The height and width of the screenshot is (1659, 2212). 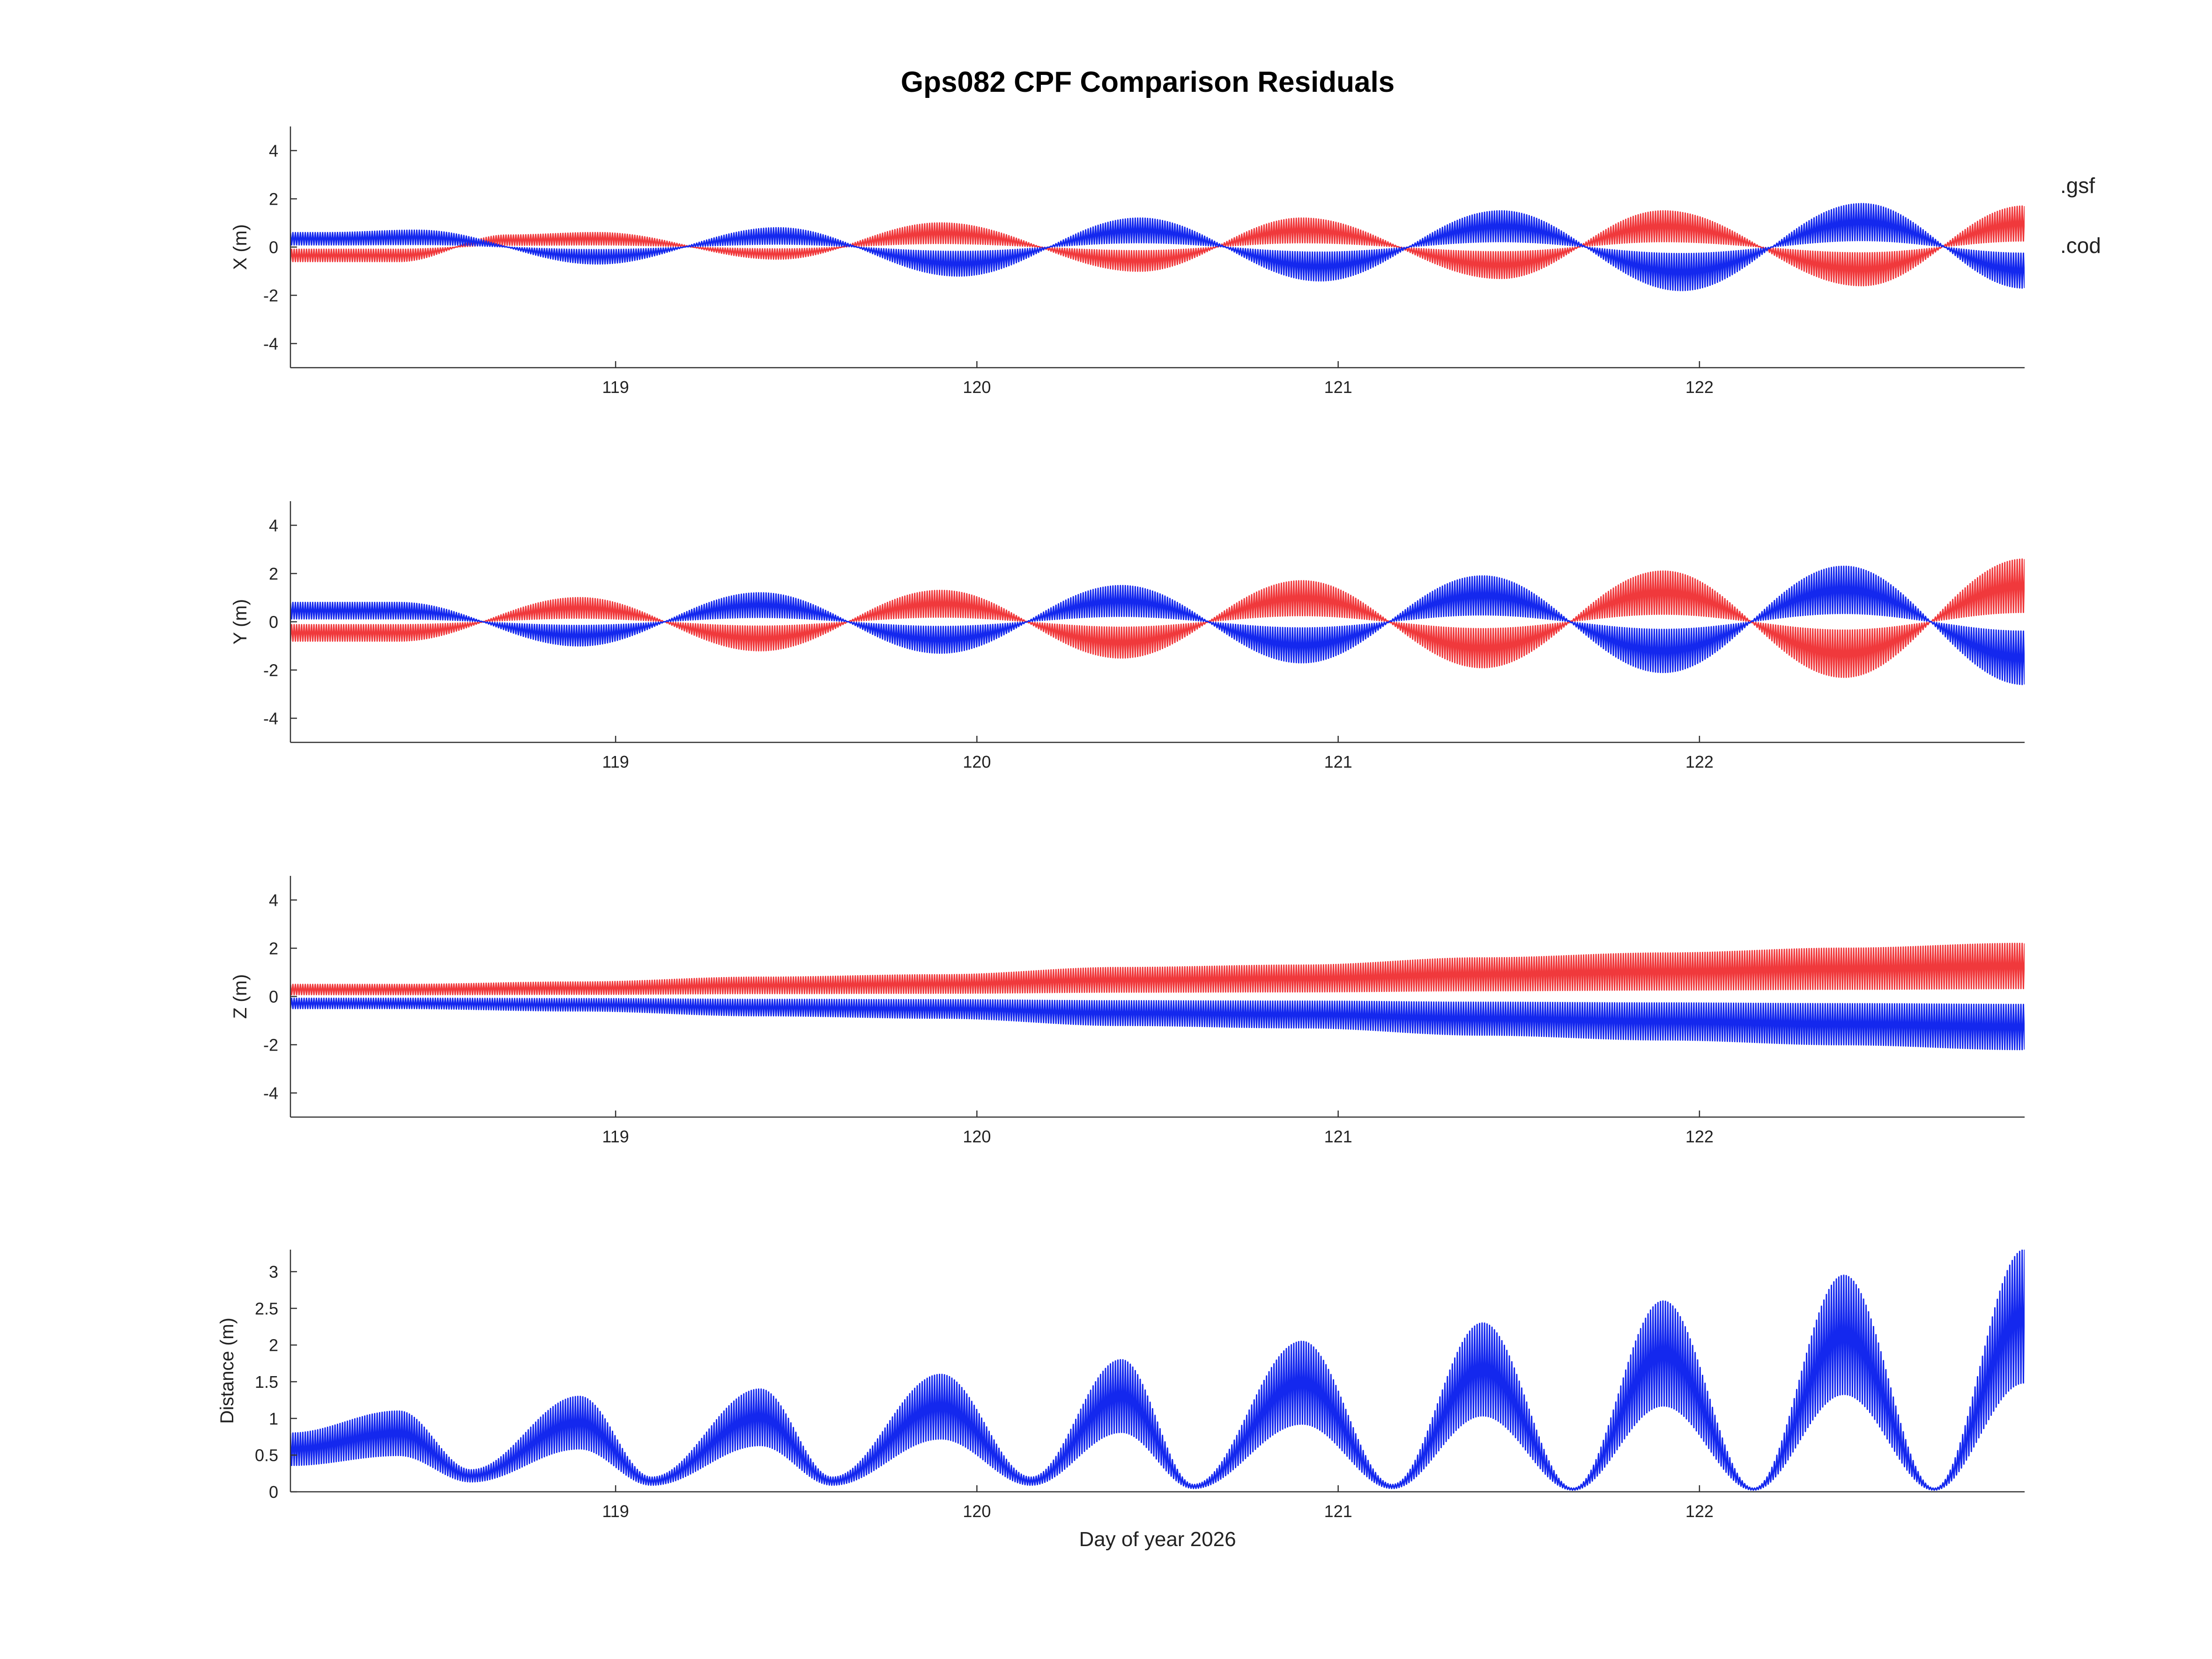 I want to click on legend: .gsf .cod, so click(x=2080, y=216).